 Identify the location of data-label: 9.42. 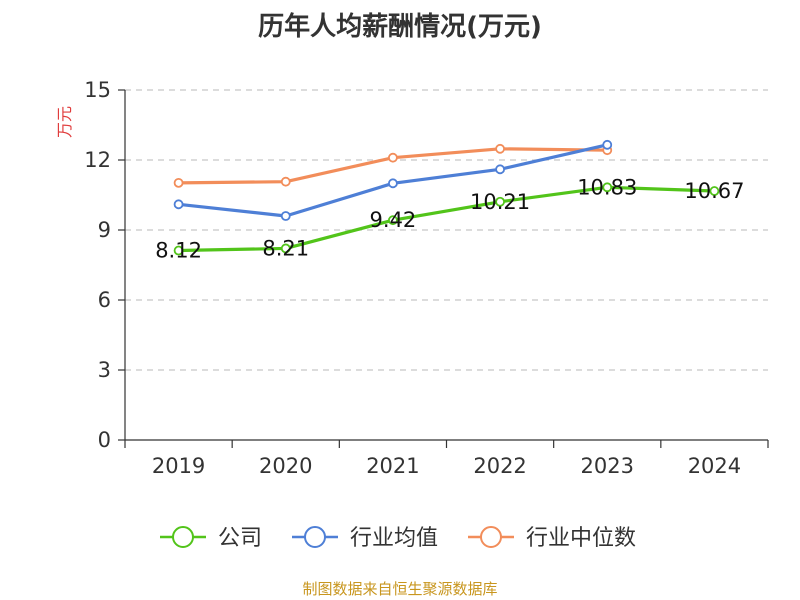
(393, 220).